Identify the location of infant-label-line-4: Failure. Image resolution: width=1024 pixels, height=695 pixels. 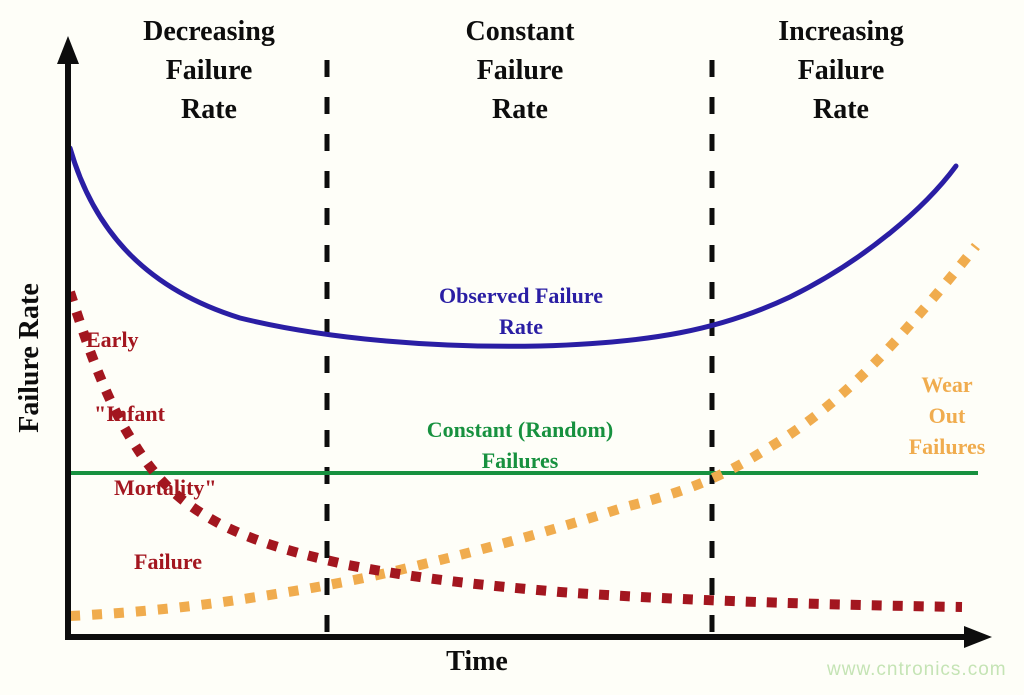
(168, 561).